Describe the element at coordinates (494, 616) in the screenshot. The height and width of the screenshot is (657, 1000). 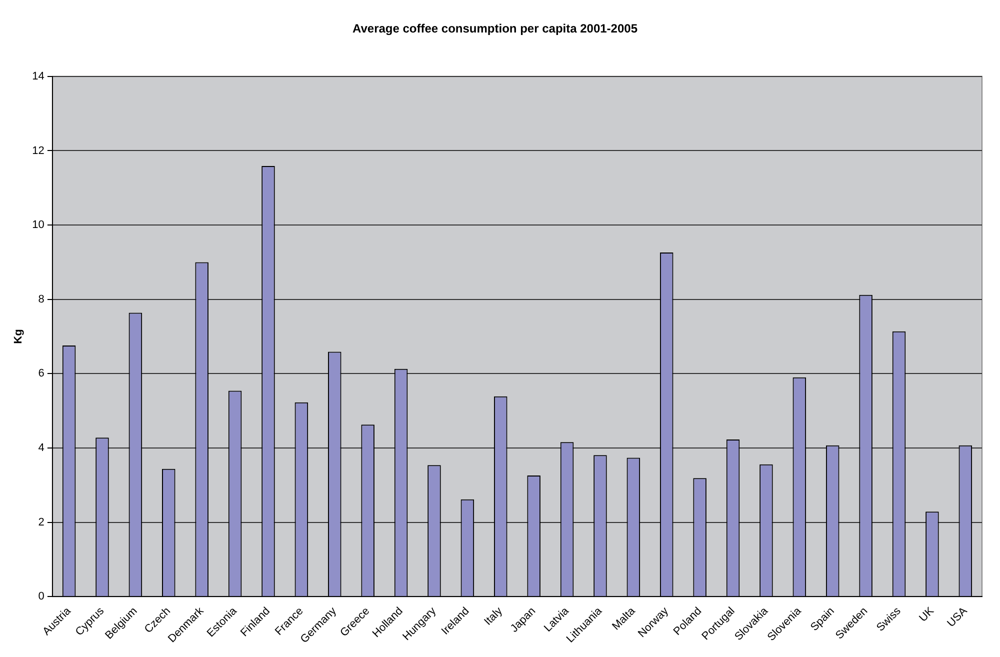
I see `x-tick-label: Italy` at that location.